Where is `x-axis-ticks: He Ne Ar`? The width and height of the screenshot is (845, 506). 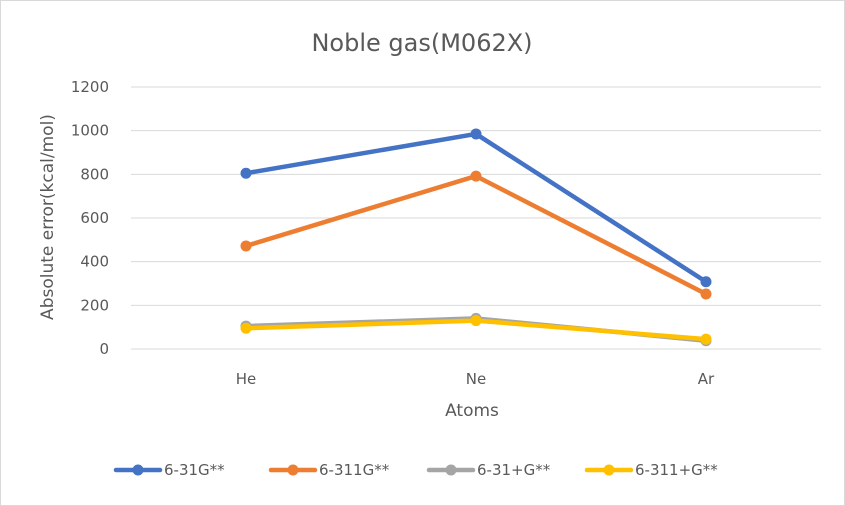
x-axis-ticks: He Ne Ar is located at coordinates (475, 379).